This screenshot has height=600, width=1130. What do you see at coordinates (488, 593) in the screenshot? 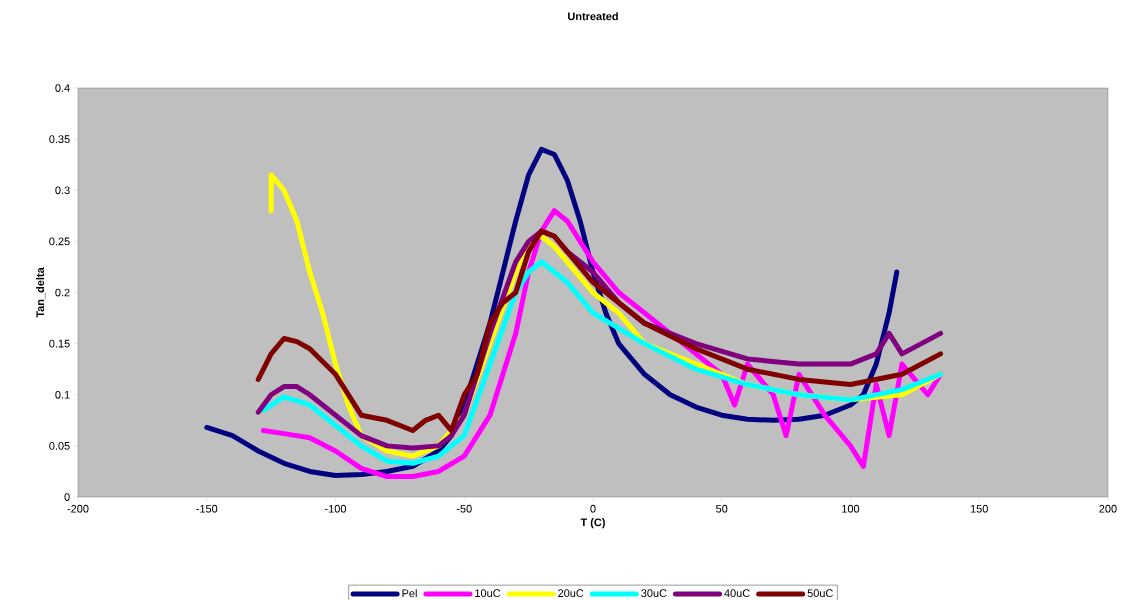
I see `legend-label: 10uC` at bounding box center [488, 593].